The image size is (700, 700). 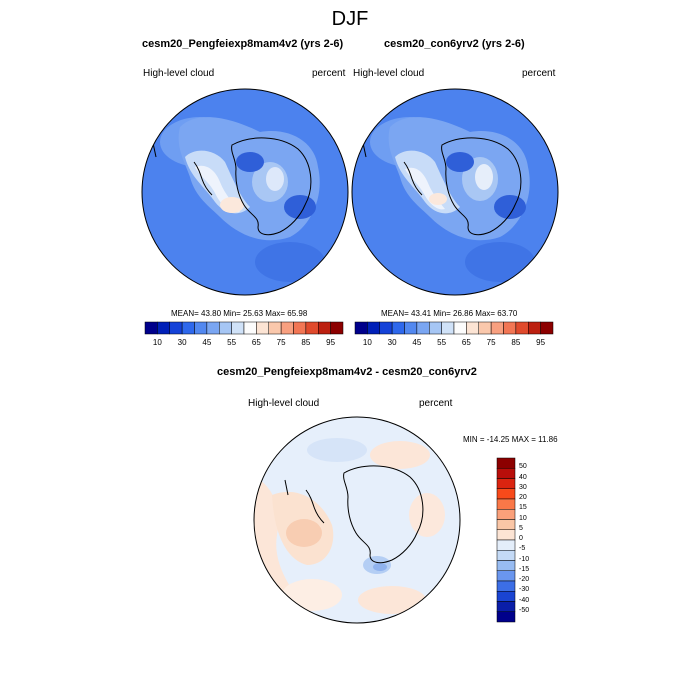 What do you see at coordinates (203, 178) in the screenshot?
I see `panel1-peninsula` at bounding box center [203, 178].